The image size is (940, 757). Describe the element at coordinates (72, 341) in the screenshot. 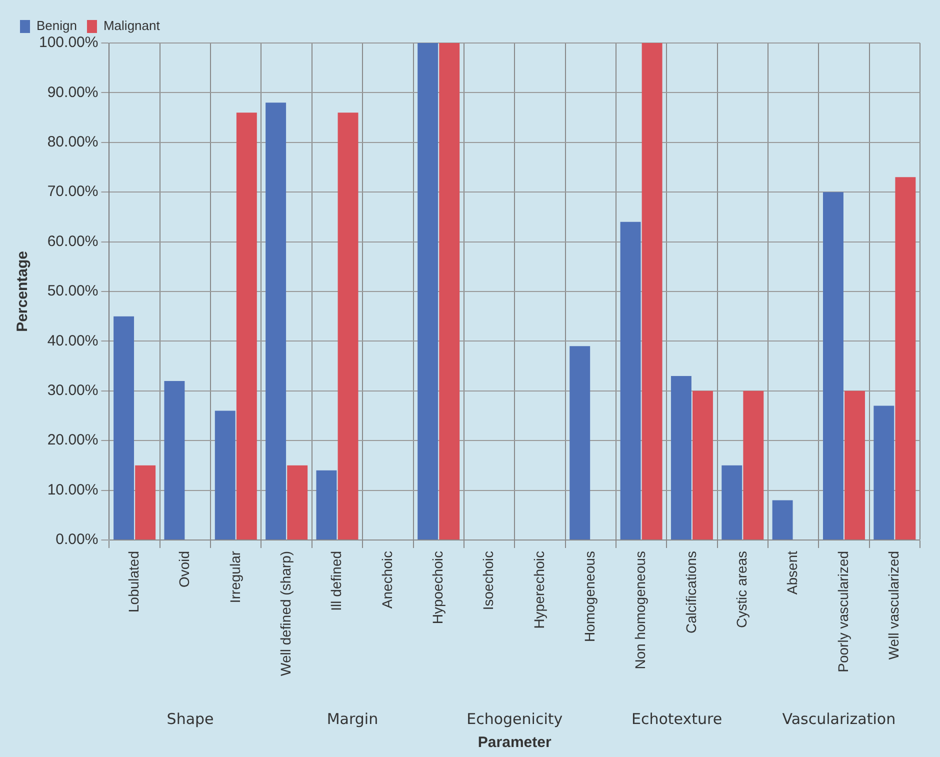

I see `y-tick-label: 40.00%` at that location.